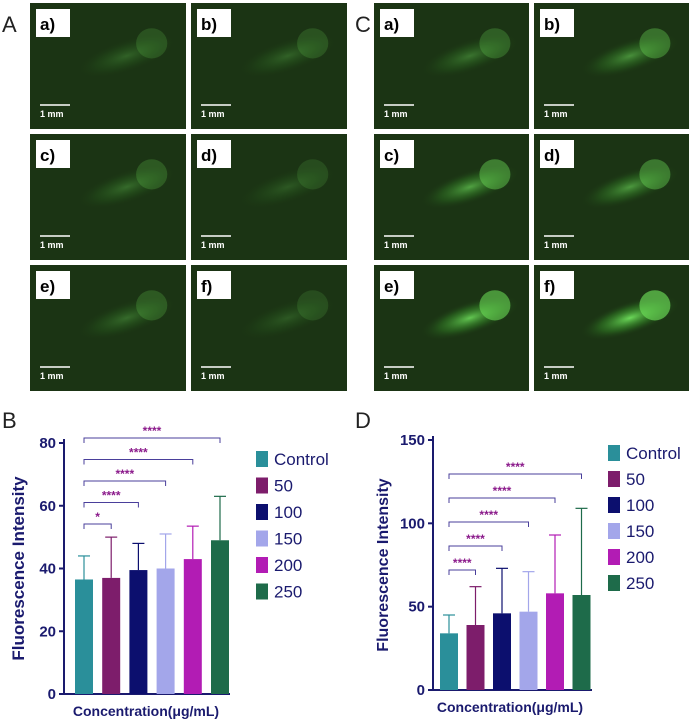 The height and width of the screenshot is (721, 692). I want to click on panel-letter-d: D, so click(363, 420).